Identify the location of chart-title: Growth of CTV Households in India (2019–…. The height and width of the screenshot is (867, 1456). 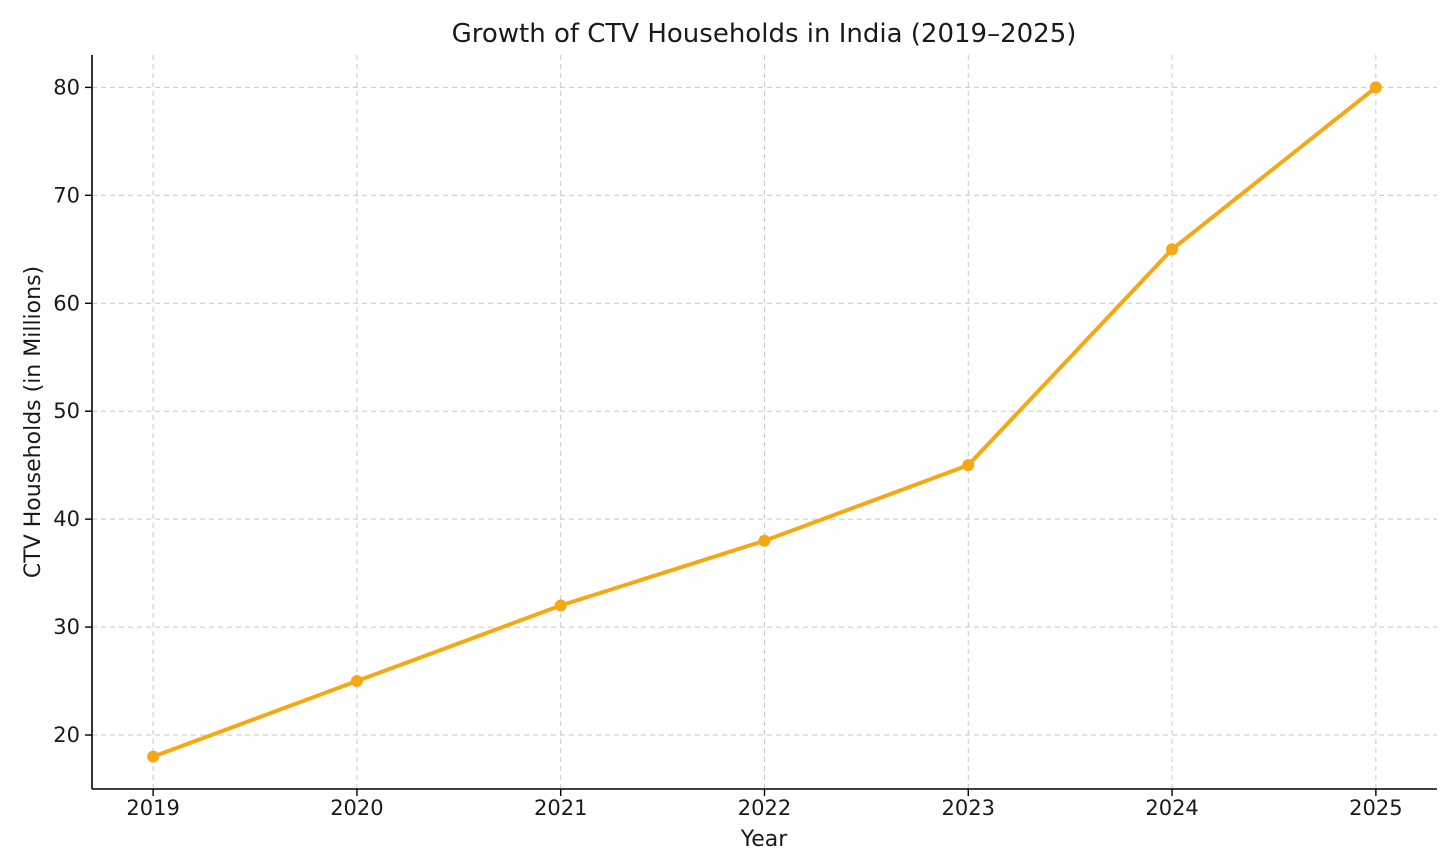
(764, 34).